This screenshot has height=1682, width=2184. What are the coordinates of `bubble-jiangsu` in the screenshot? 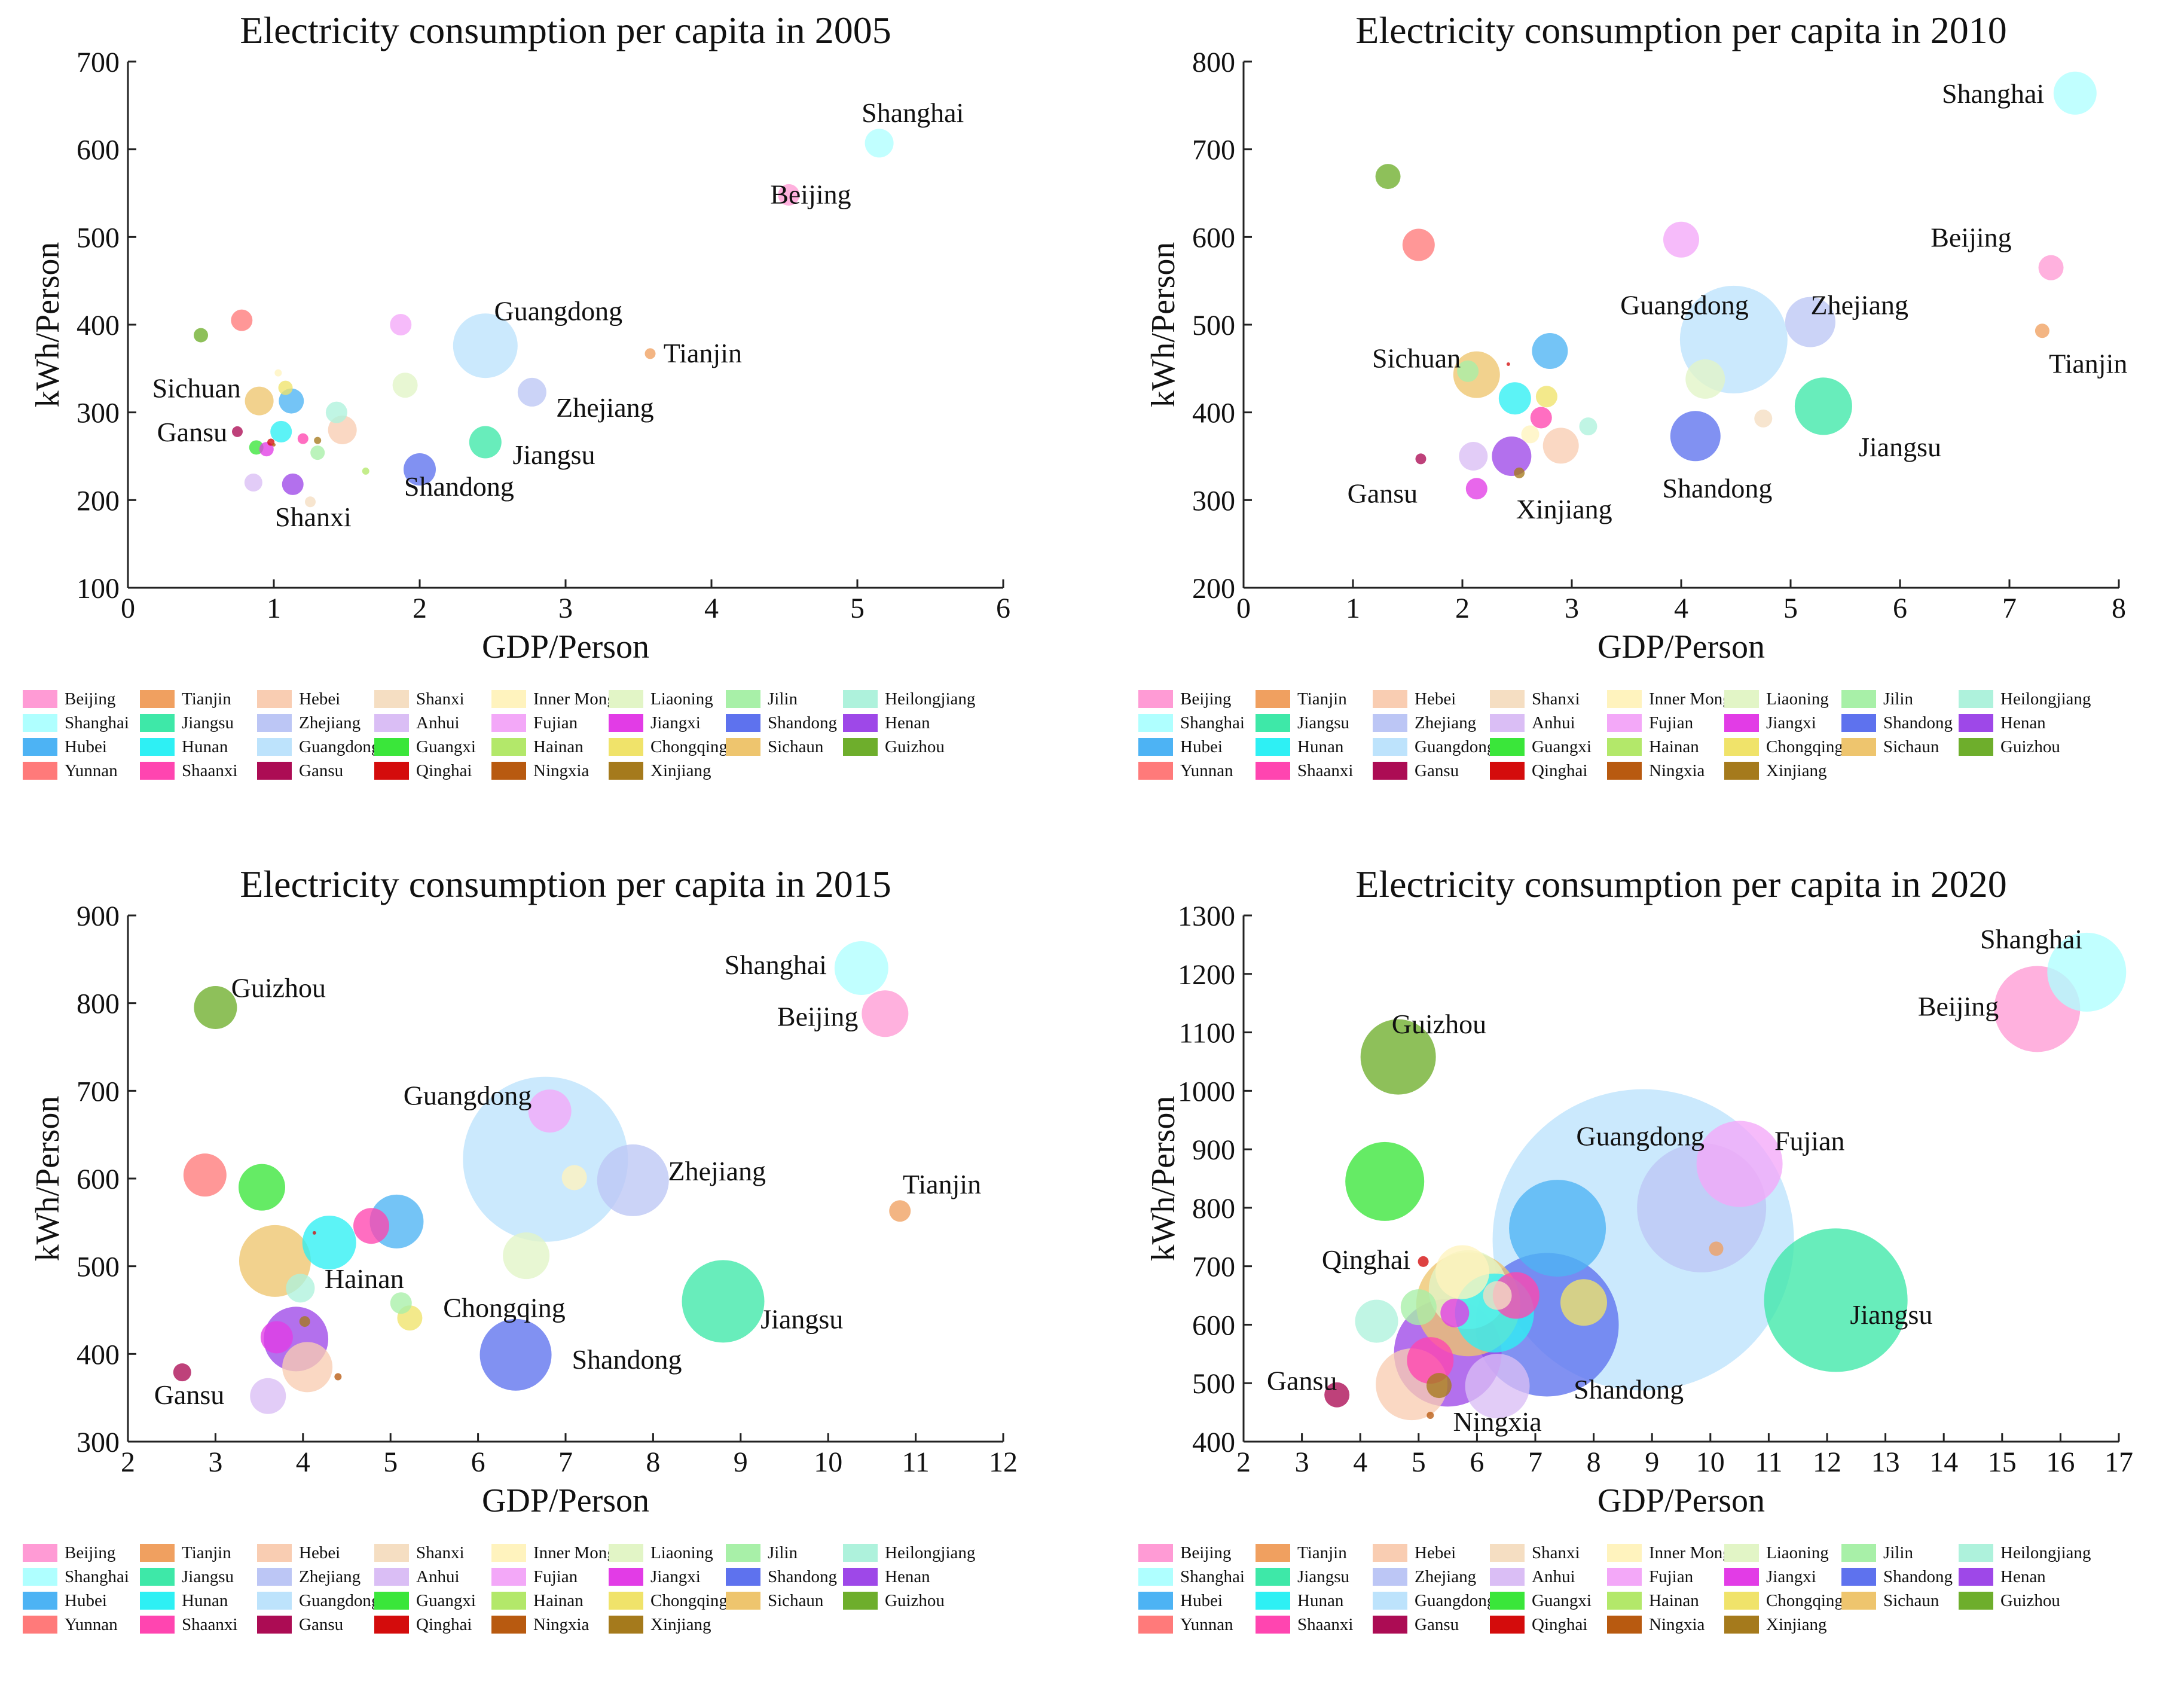 It's located at (485, 442).